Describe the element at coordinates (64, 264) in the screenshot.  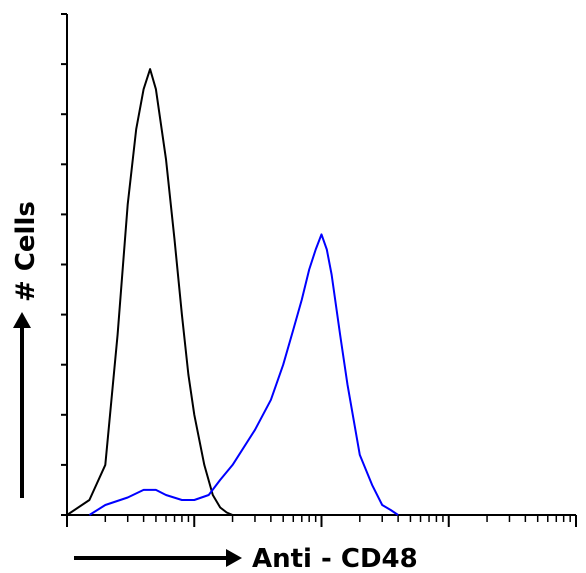
I see `y-axis-ticks` at that location.